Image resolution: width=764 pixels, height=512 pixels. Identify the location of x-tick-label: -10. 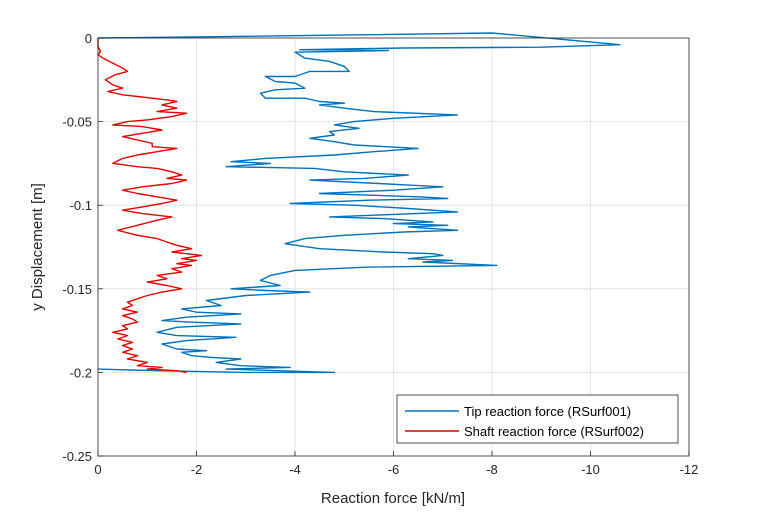
(590, 469).